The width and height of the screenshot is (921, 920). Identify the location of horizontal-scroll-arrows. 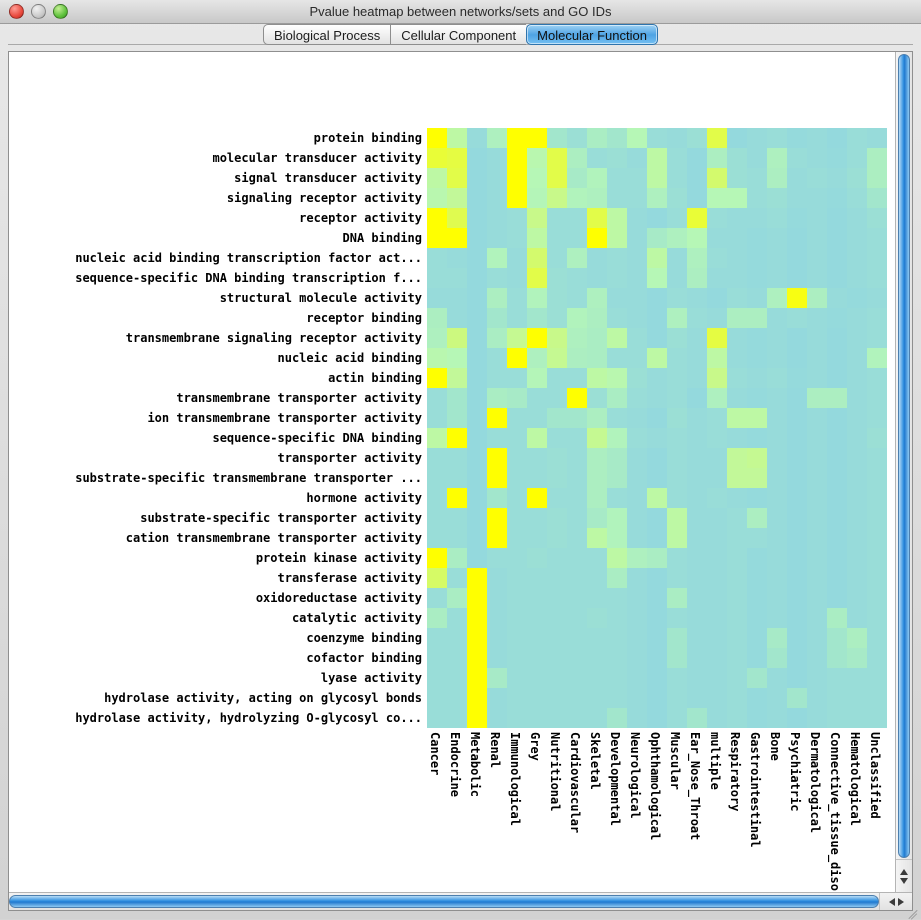
(895, 901).